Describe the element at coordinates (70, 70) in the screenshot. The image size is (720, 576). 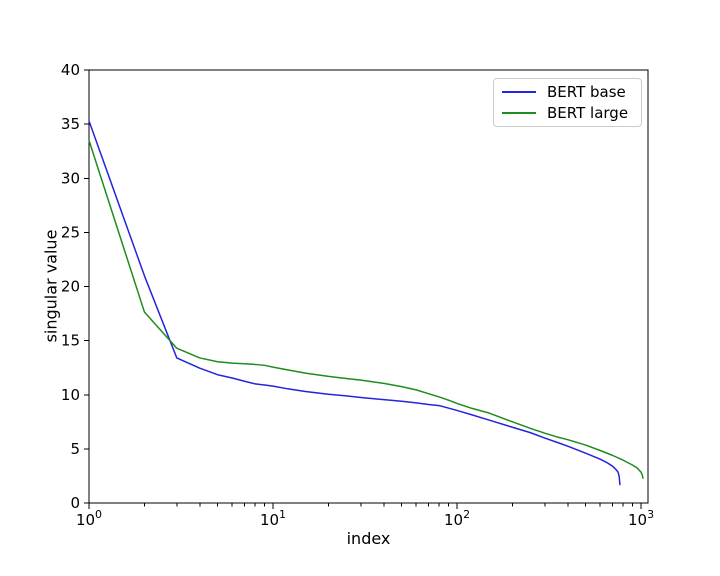
I see `y-tick-label: 40` at that location.